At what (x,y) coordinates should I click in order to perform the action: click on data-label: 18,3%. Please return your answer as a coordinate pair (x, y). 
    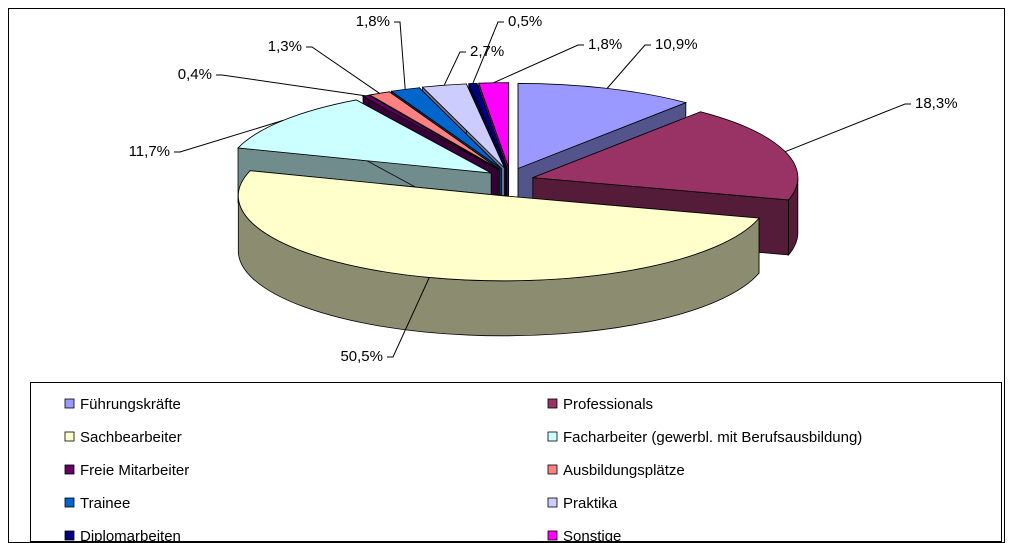
    Looking at the image, I should click on (936, 103).